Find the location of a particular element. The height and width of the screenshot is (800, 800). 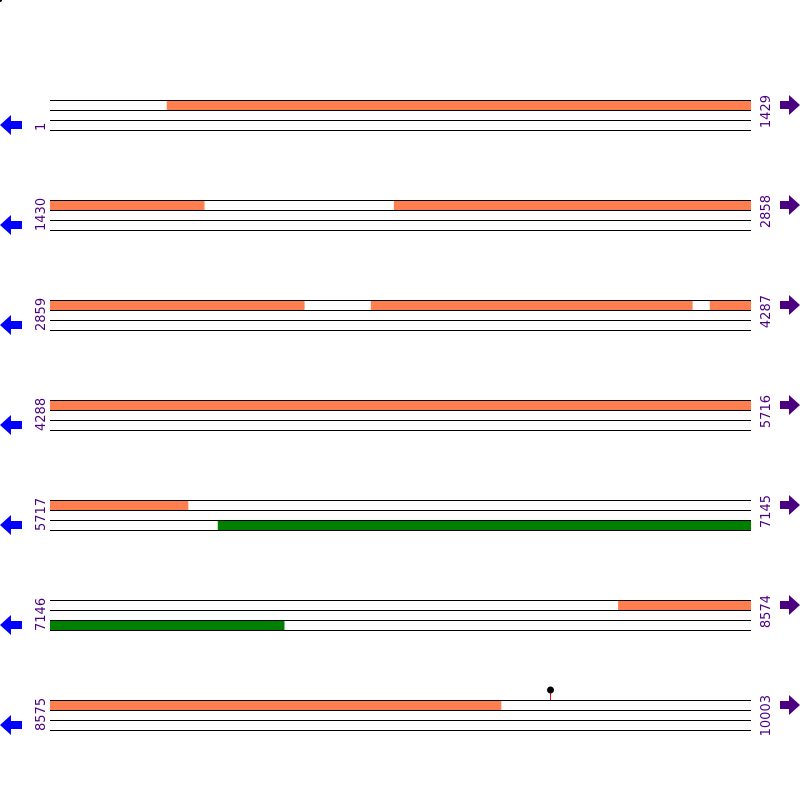

map-row: 8575 10003 is located at coordinates (400, 711).